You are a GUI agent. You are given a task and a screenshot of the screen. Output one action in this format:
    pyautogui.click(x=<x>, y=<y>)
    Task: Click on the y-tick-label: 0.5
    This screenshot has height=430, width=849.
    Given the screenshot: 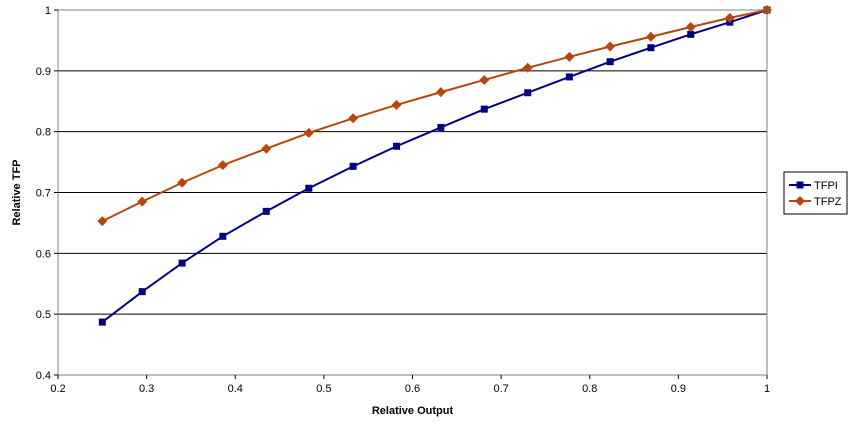 What is the action you would take?
    pyautogui.click(x=43, y=315)
    